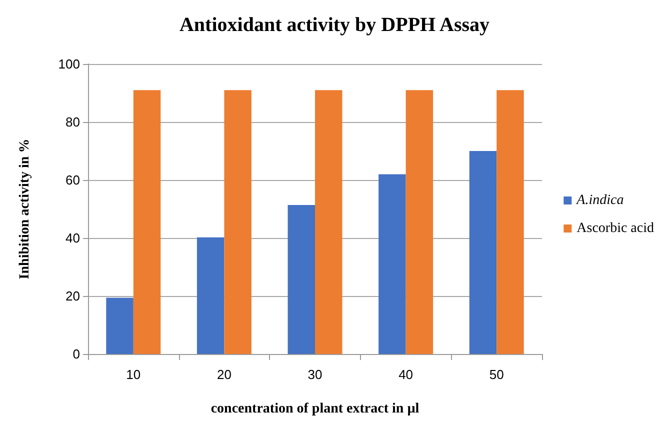 This screenshot has width=669, height=429. Describe the element at coordinates (73, 122) in the screenshot. I see `y-tick-label: 80` at that location.